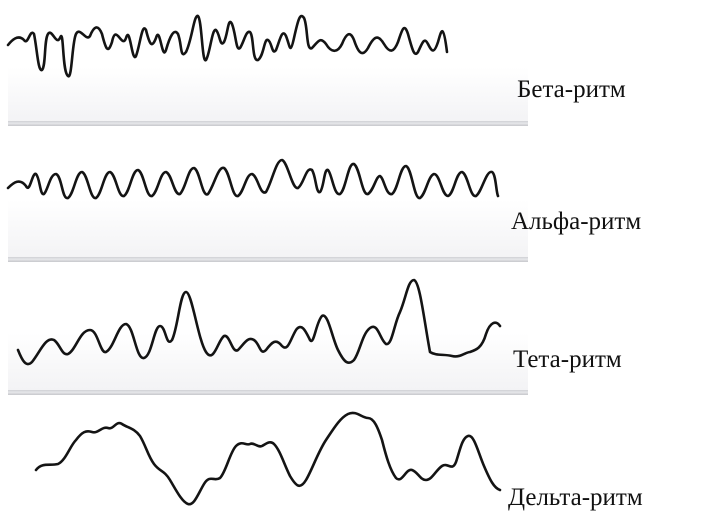  What do you see at coordinates (253, 179) in the screenshot?
I see `alpha-waveform` at bounding box center [253, 179].